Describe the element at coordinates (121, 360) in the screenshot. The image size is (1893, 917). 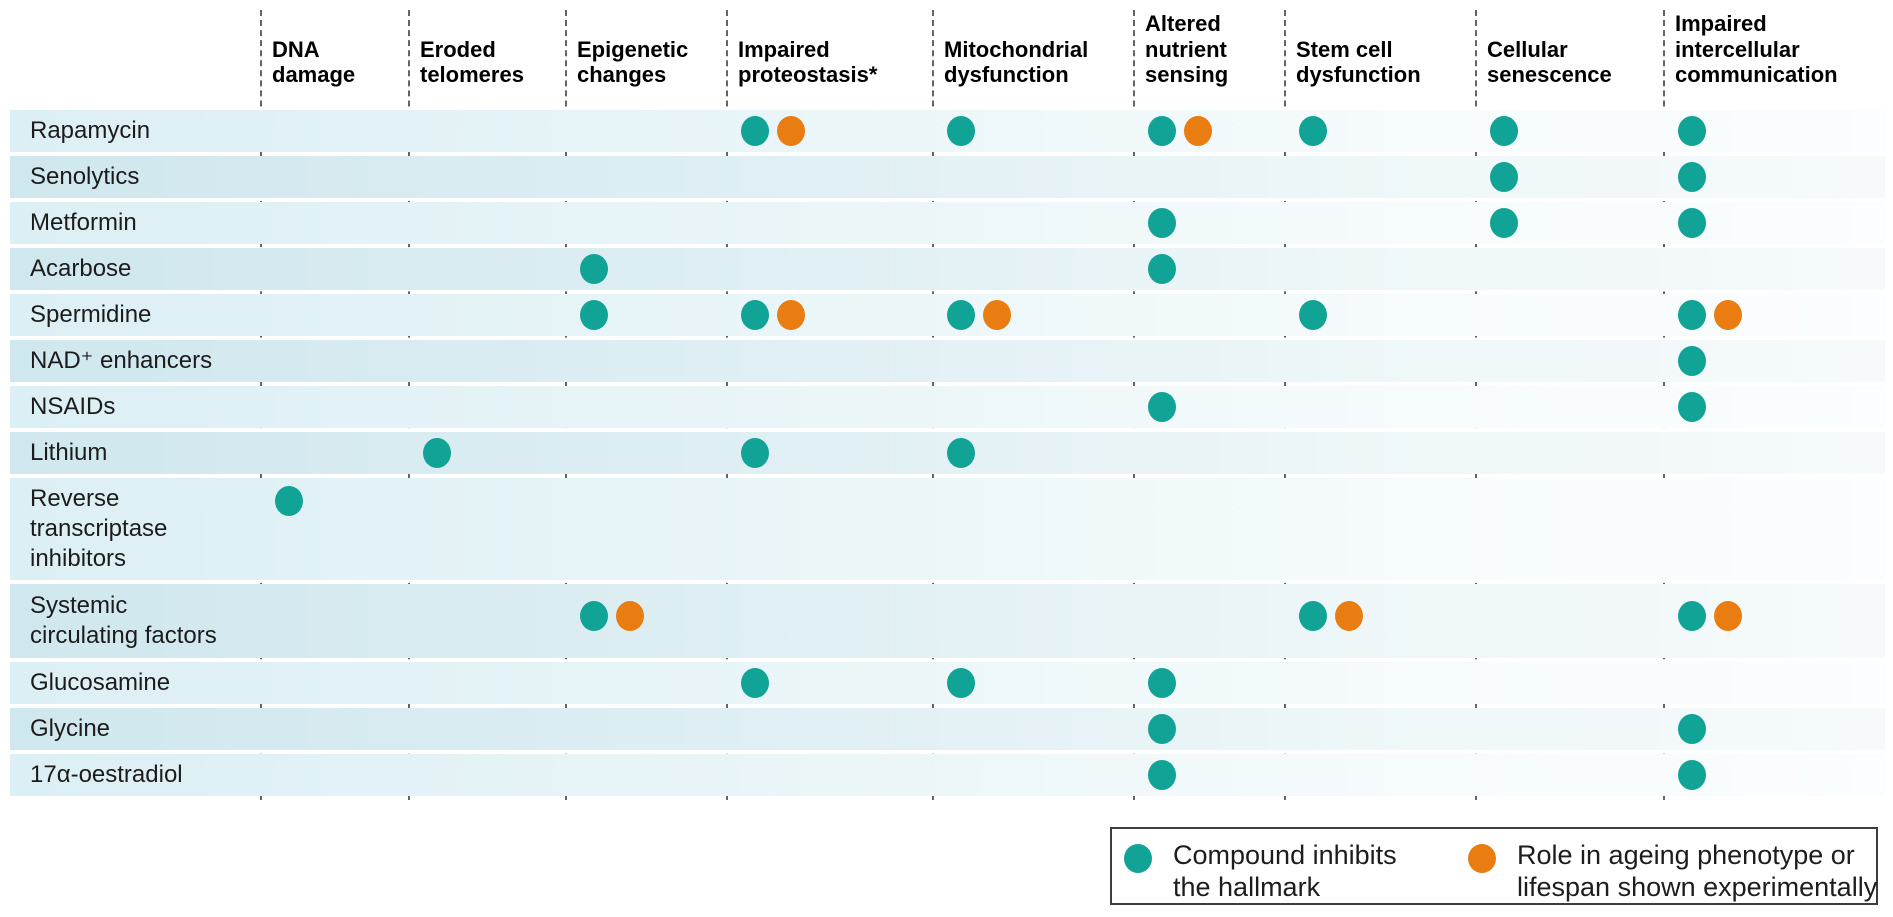
I see `row-label: NAD⁺ enhancers` at that location.